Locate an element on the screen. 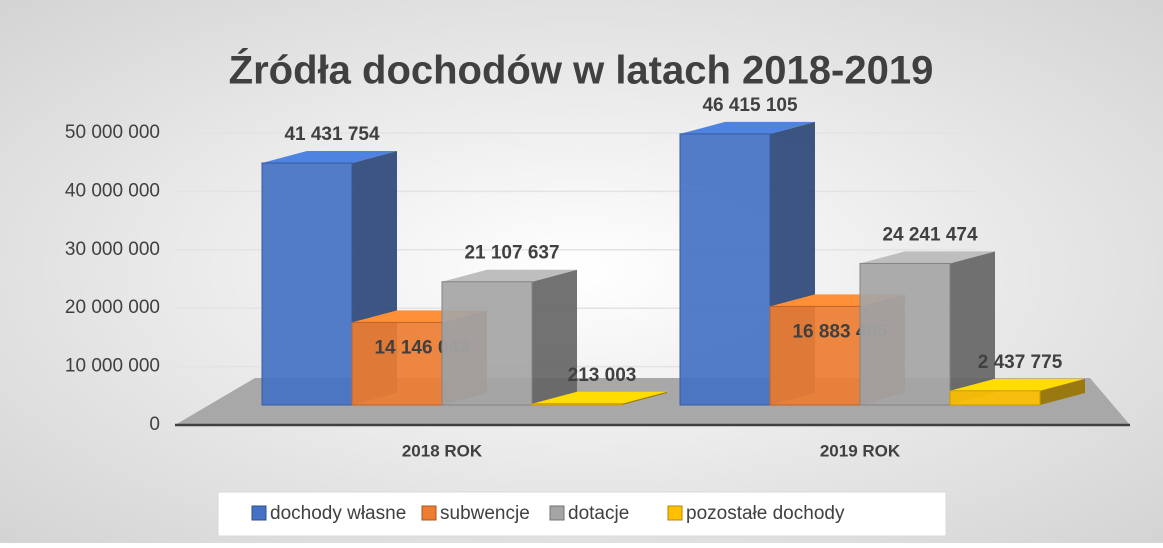  y-tick-label: 20 000 000 is located at coordinates (112, 307).